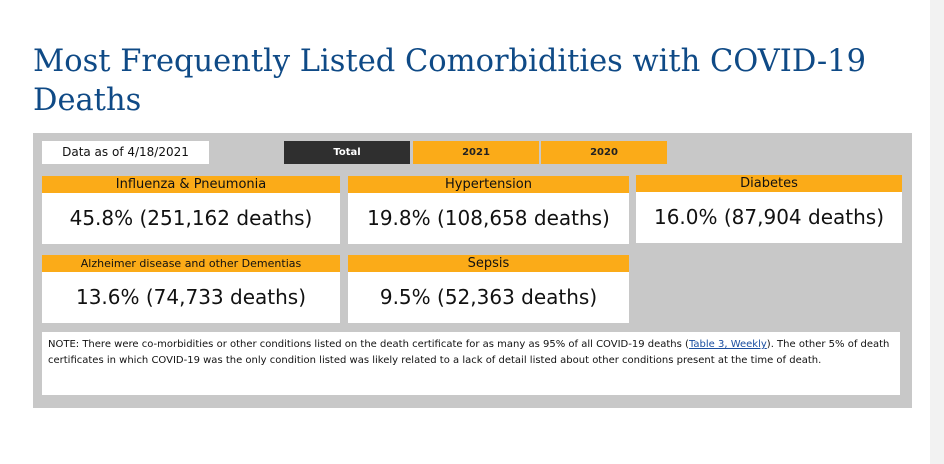 Image resolution: width=944 pixels, height=464 pixels. I want to click on tab-2020: 2020, so click(604, 152).